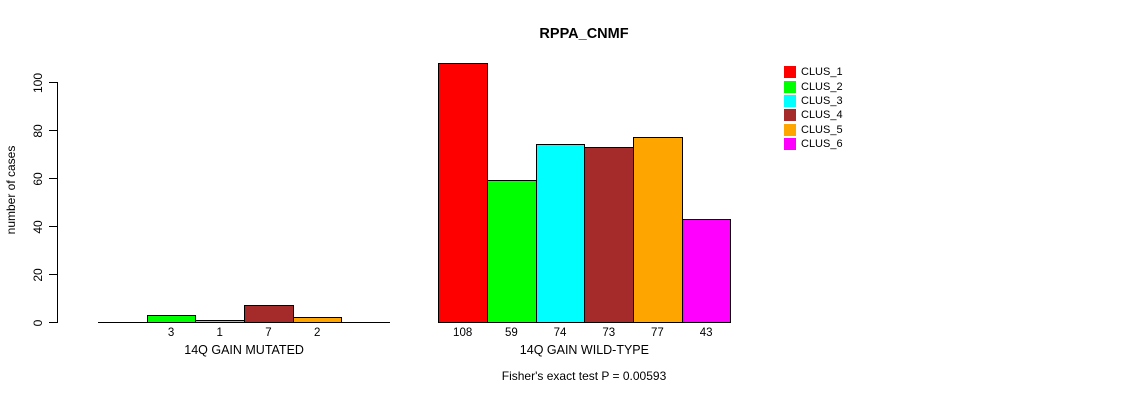  I want to click on y-tick-label: 80, so click(38, 130).